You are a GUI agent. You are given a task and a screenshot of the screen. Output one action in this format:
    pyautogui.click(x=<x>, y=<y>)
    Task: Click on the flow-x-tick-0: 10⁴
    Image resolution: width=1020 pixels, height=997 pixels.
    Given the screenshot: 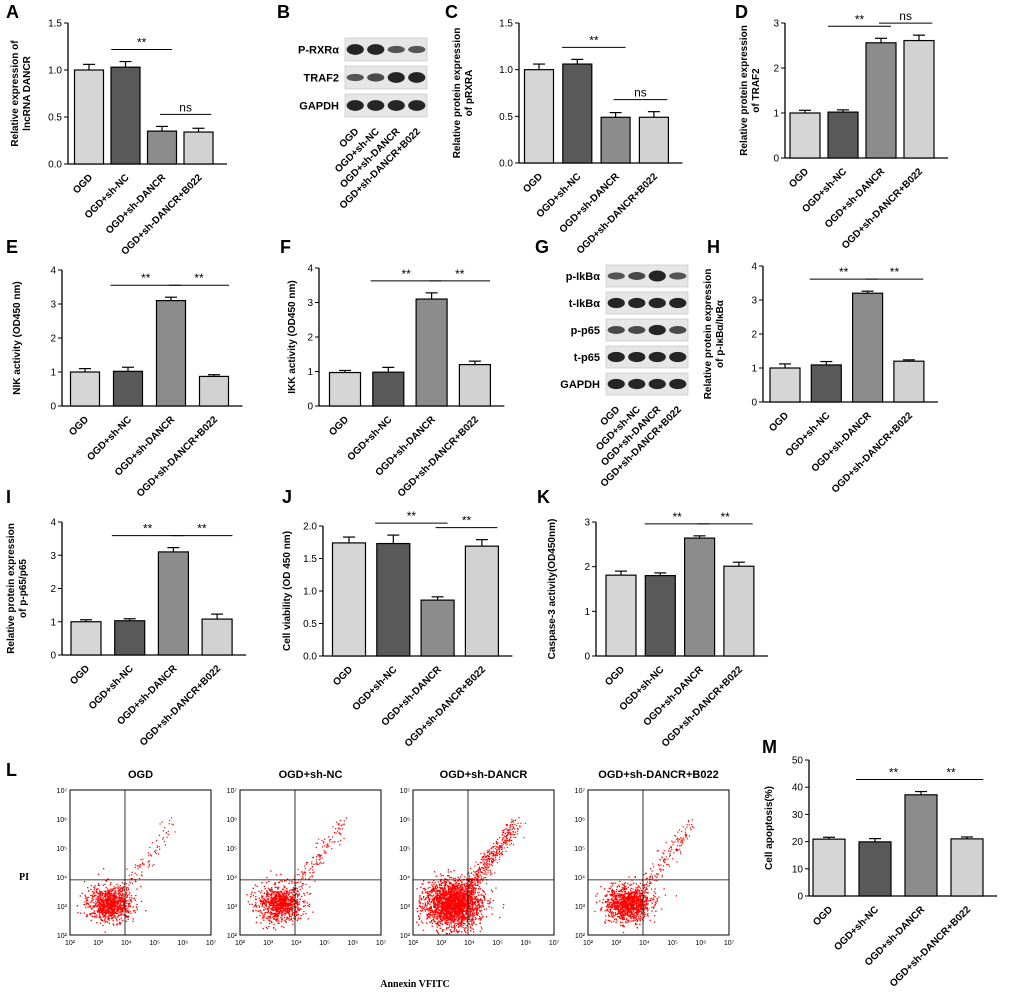 What is the action you would take?
    pyautogui.click(x=126, y=943)
    